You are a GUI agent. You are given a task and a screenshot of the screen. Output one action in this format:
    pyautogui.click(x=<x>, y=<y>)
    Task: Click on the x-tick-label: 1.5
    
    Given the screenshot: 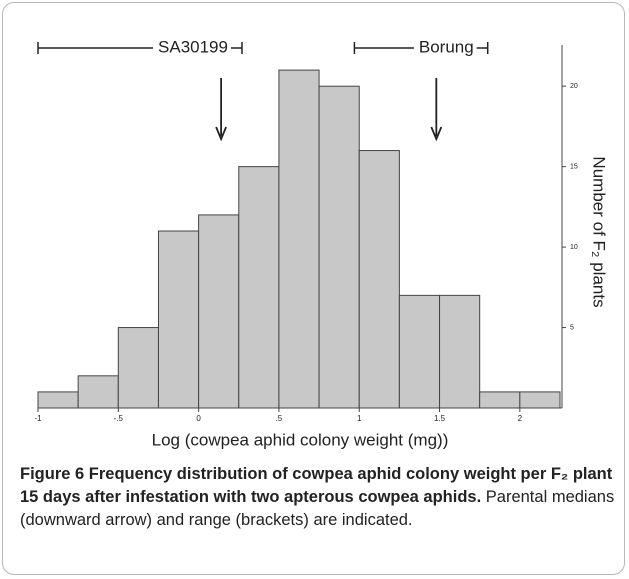 What is the action you would take?
    pyautogui.click(x=440, y=418)
    